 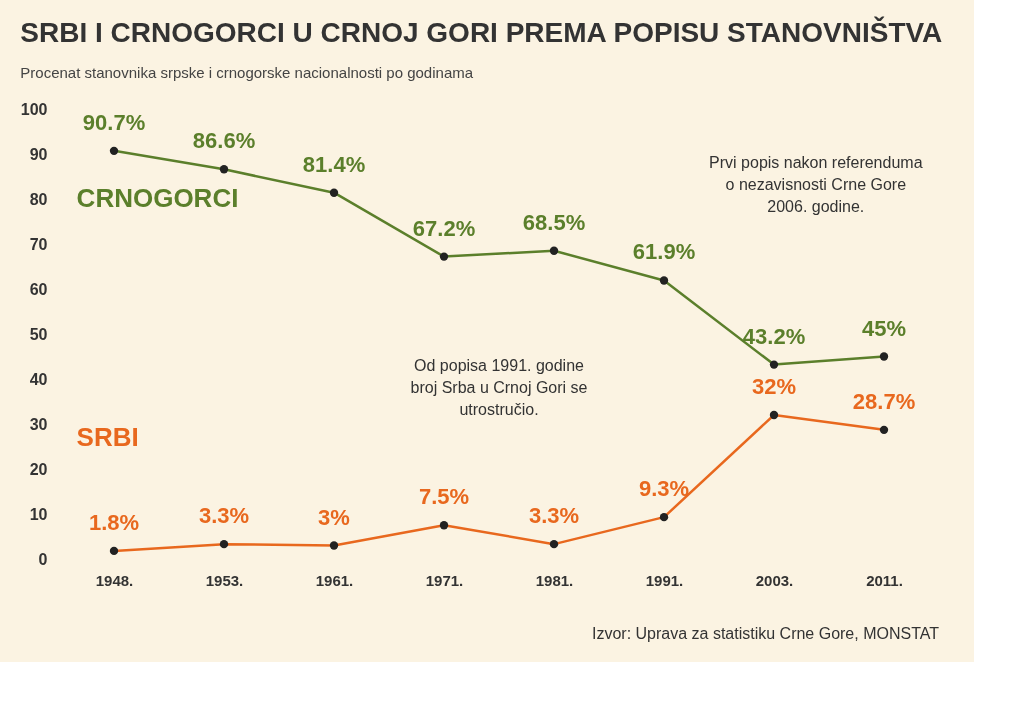 What do you see at coordinates (114, 122) in the screenshot?
I see `data-label: 90.7%` at bounding box center [114, 122].